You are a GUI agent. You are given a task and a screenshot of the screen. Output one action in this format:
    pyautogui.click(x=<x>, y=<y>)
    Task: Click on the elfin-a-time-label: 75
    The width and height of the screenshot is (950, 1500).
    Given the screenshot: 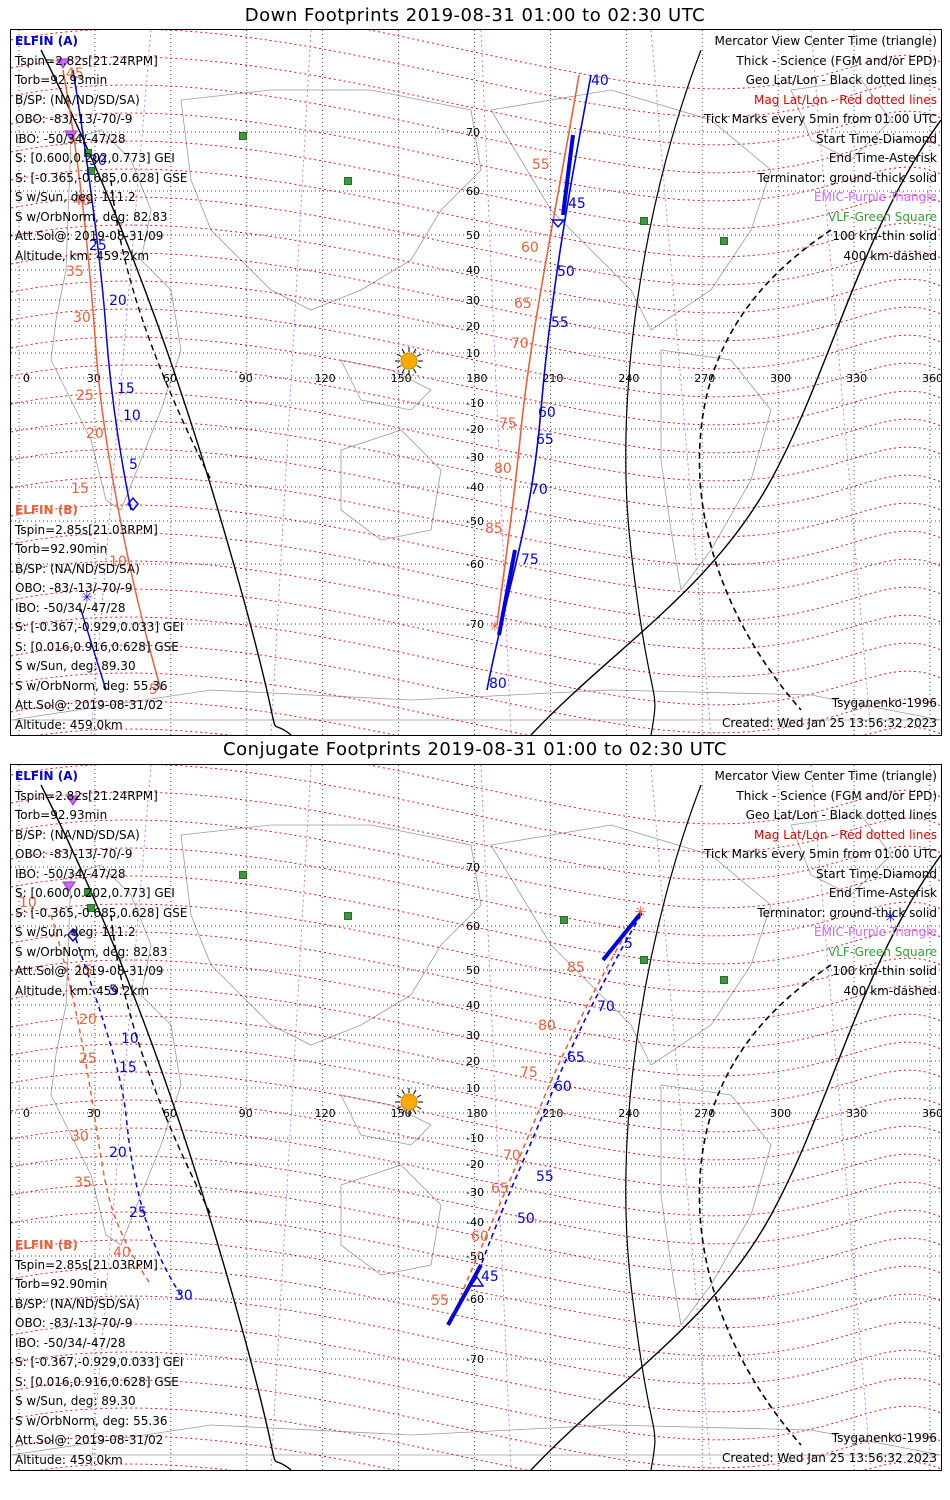 What is the action you would take?
    pyautogui.click(x=530, y=560)
    